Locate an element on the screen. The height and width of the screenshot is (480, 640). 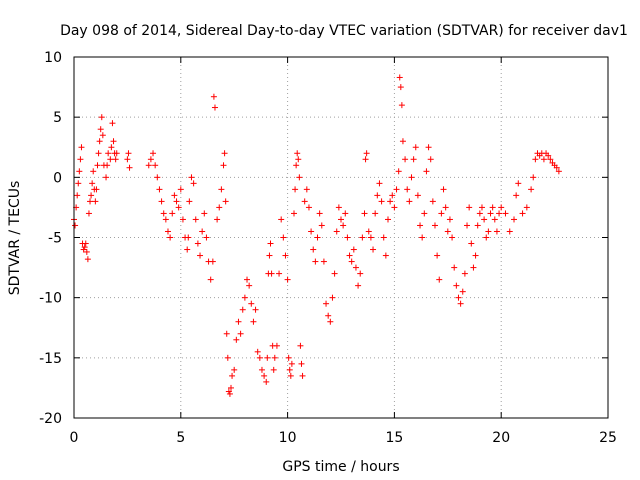
x-tick-label: 20 is located at coordinates (501, 438).